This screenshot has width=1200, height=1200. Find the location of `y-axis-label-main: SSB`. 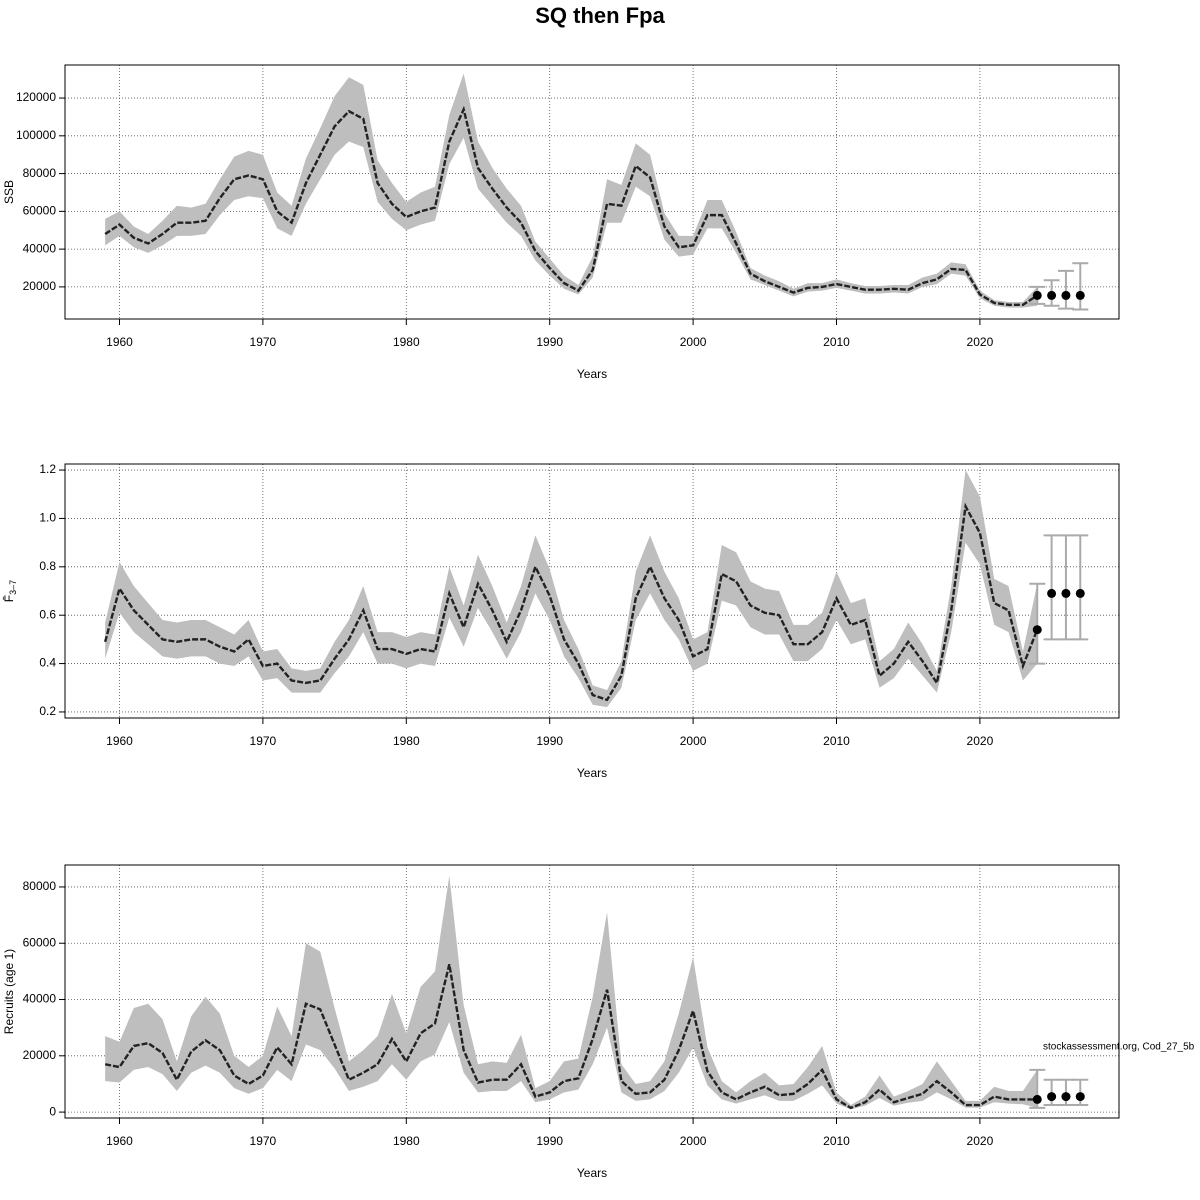

y-axis-label-main: SSB is located at coordinates (9, 192).